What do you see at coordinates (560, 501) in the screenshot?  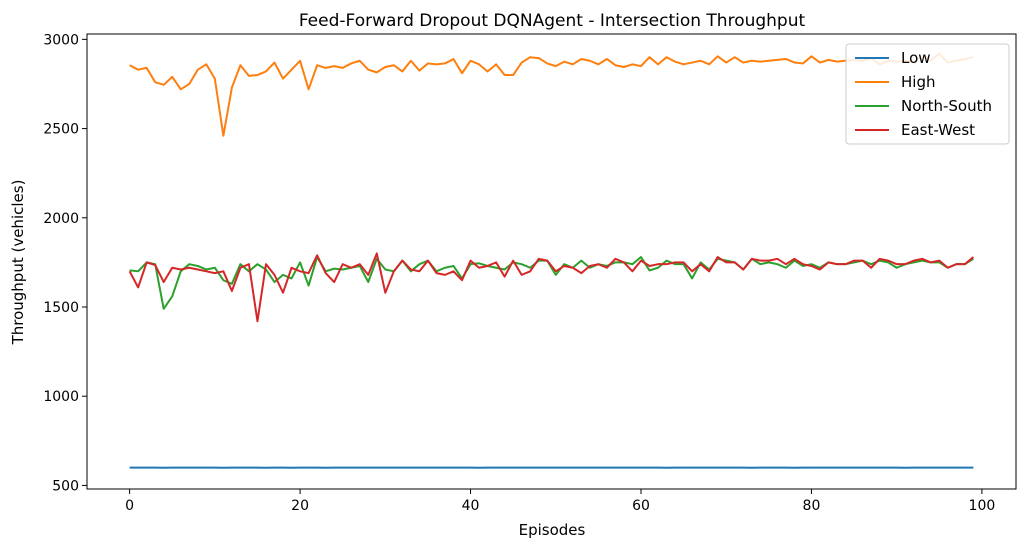 I see `x-axis: 0 20 40 60 80 100` at bounding box center [560, 501].